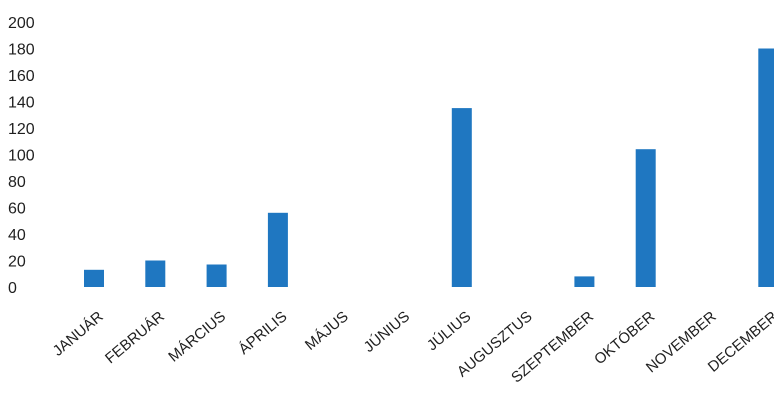  I want to click on y-tick-label: 200, so click(21, 23).